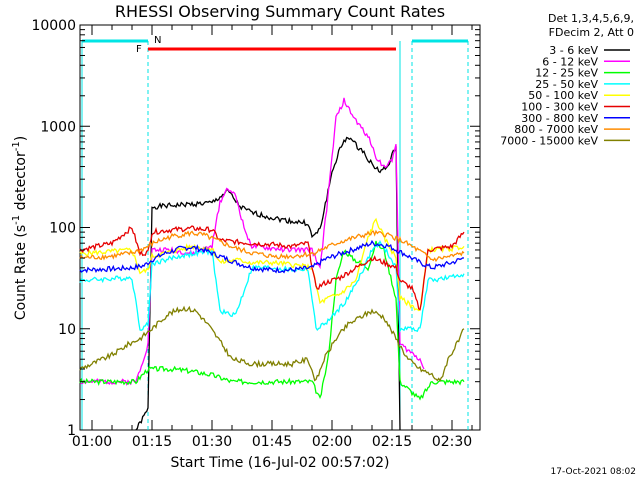  What do you see at coordinates (21, 183) in the screenshot?
I see `y-axis-label-part2: detector` at bounding box center [21, 183].